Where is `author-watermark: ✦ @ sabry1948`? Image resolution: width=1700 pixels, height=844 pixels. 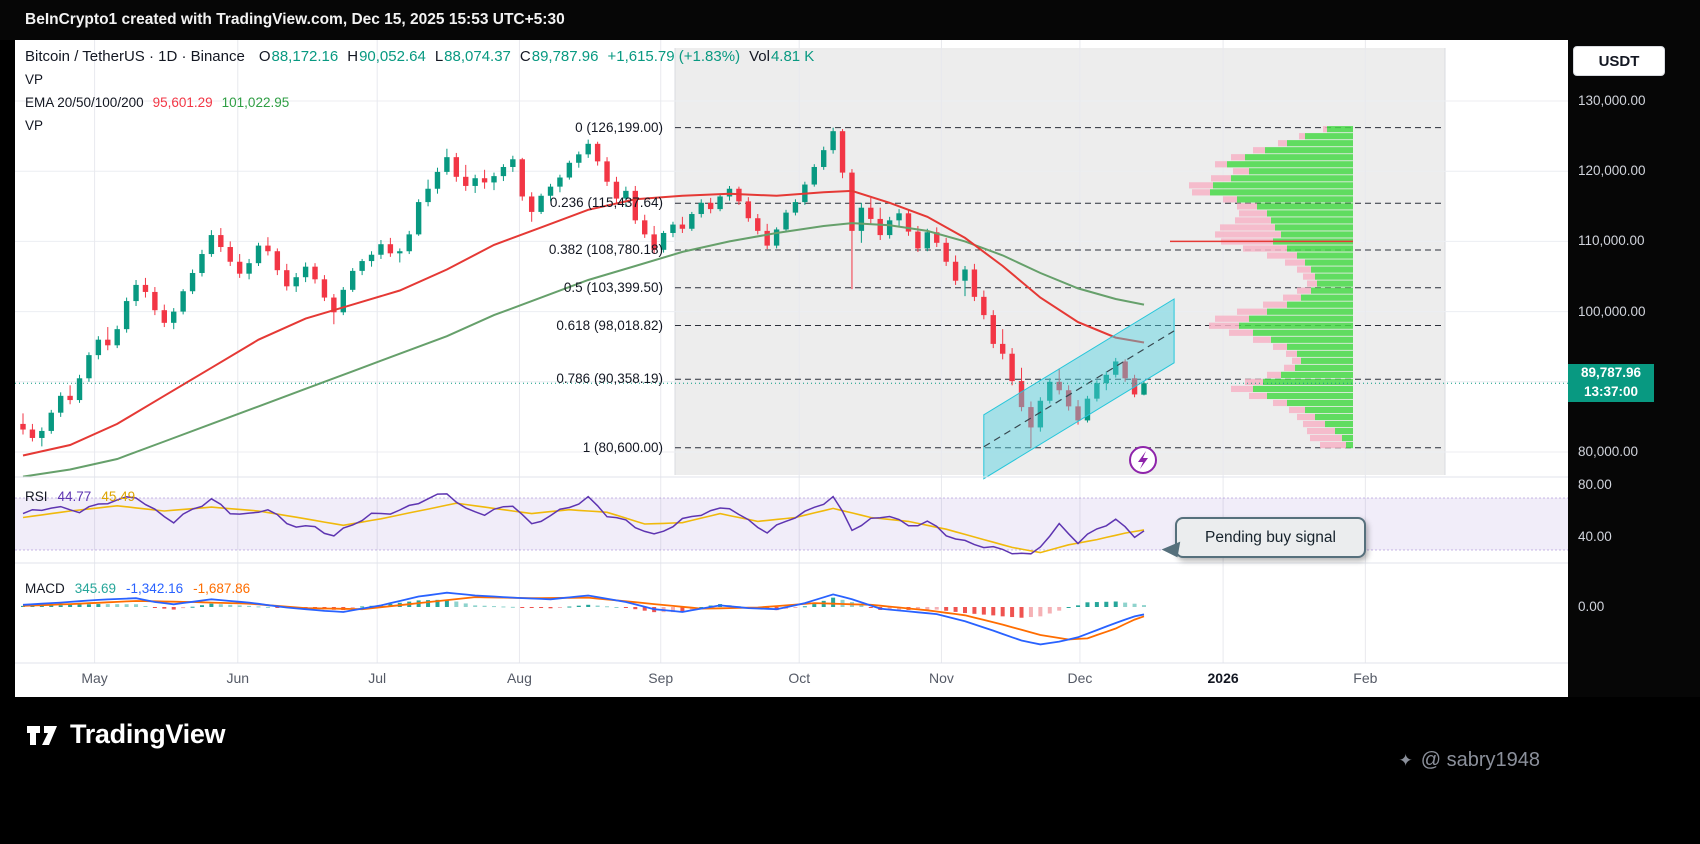 author-watermark: ✦ @ sabry1948 is located at coordinates (1469, 760).